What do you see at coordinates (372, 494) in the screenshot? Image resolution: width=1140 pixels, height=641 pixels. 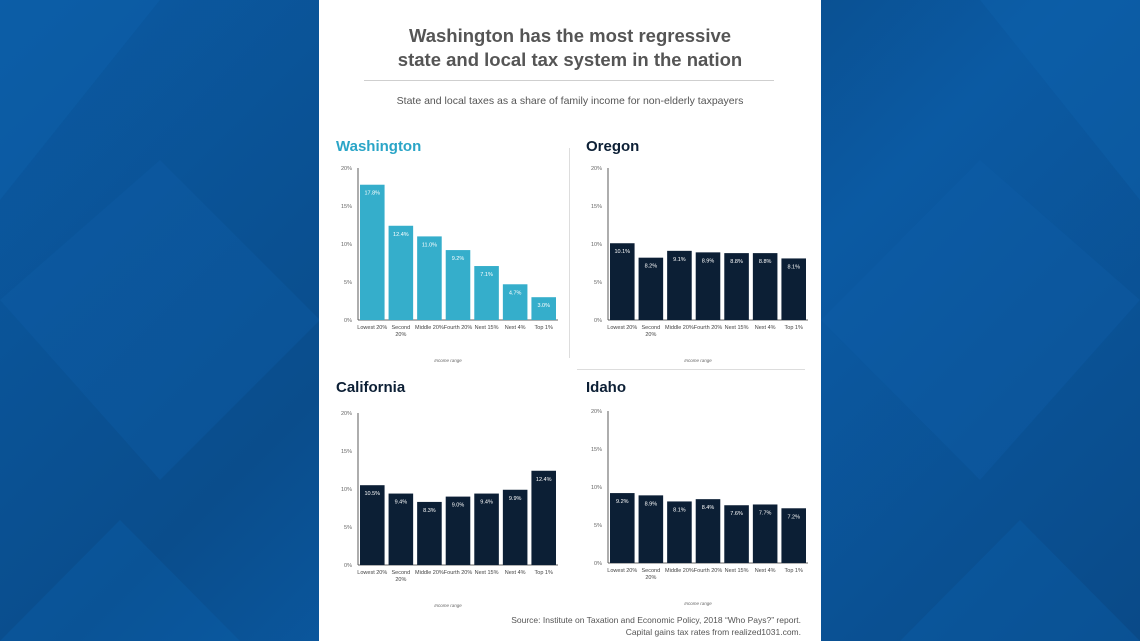 I see `data-label: 10.5%` at bounding box center [372, 494].